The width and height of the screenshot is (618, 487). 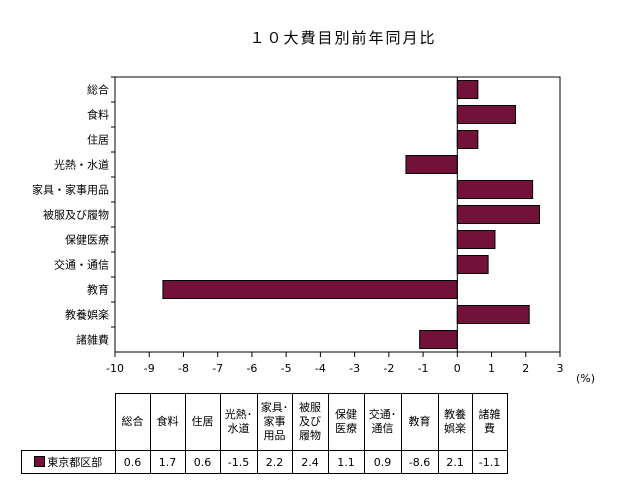 What do you see at coordinates (346, 462) in the screenshot?
I see `table-value-cell: 1.1` at bounding box center [346, 462].